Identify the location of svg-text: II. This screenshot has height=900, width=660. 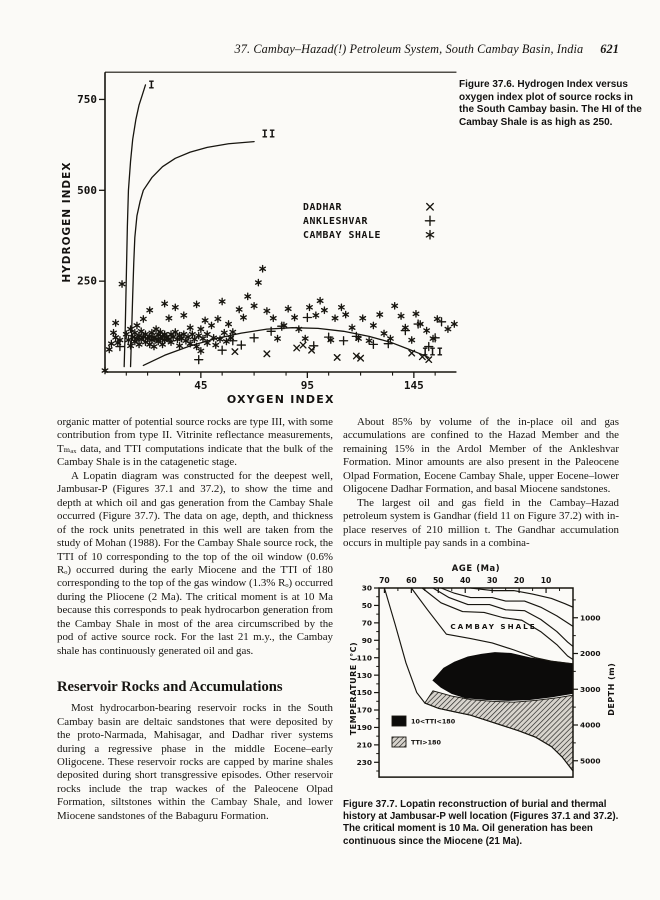
(269, 135).